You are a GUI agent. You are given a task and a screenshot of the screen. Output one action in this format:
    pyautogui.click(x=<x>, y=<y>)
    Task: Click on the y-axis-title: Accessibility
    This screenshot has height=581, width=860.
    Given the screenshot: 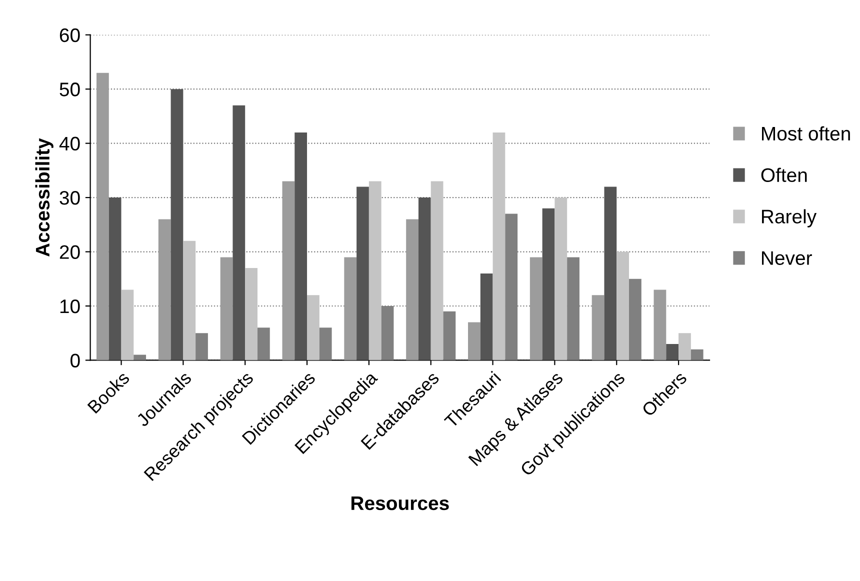 What is the action you would take?
    pyautogui.click(x=44, y=197)
    